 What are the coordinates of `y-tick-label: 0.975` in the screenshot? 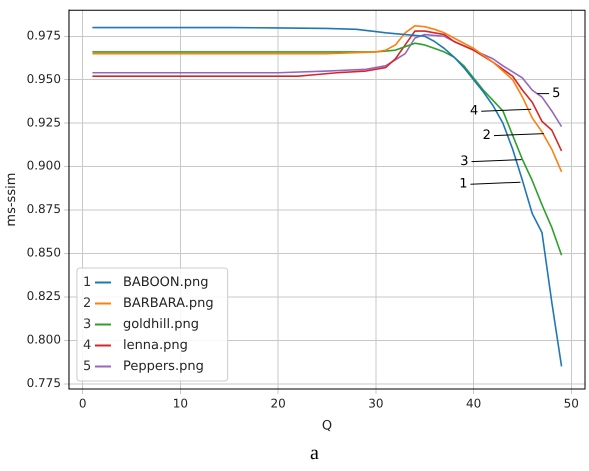 It's located at (43, 35).